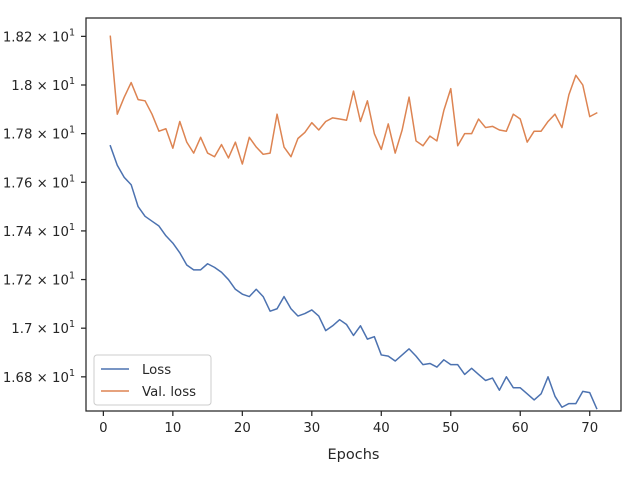 This screenshot has width=640, height=480. I want to click on x-tick-label: 60, so click(520, 428).